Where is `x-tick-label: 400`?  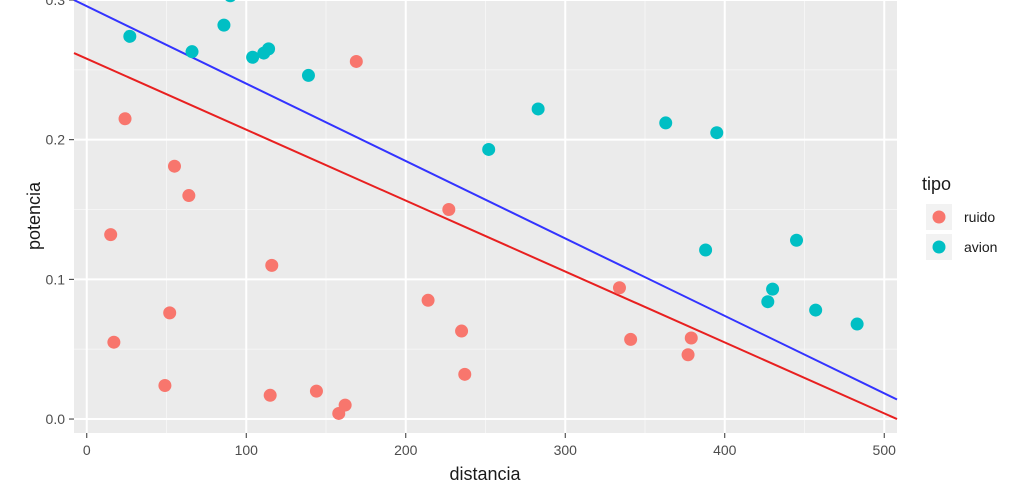 x-tick-label: 400 is located at coordinates (725, 450).